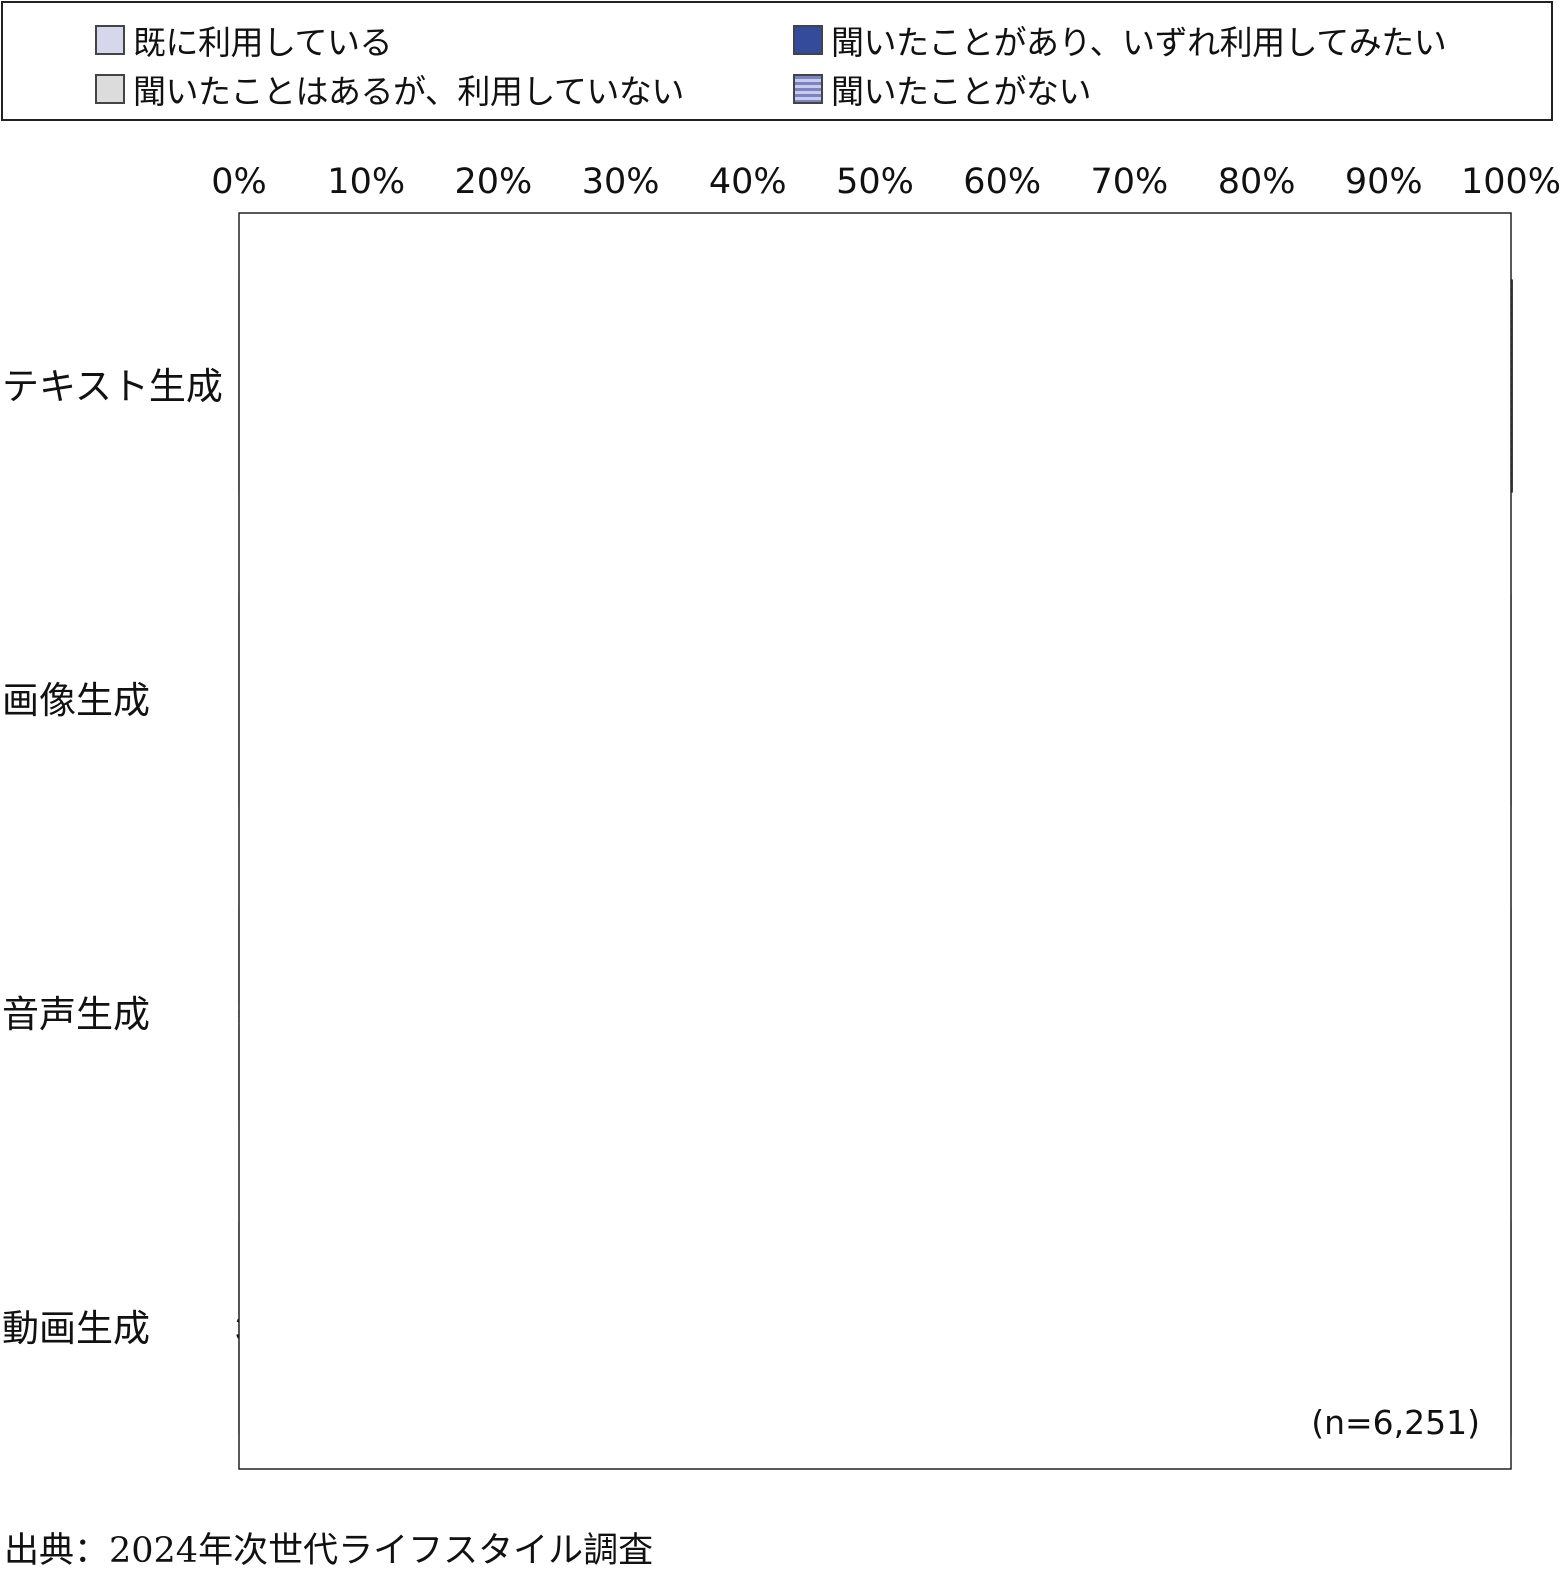 This screenshot has width=1568, height=1581. I want to click on legend-item-want-to-use: 聞いたことがあり、いずれ利用してみたい, so click(1120, 41).